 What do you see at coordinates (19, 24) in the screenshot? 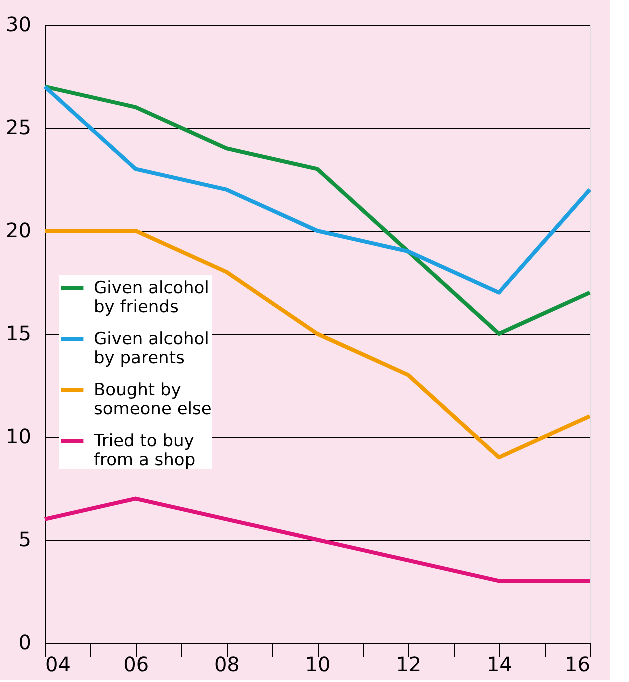
I see `y-tick-label: 30` at bounding box center [19, 24].